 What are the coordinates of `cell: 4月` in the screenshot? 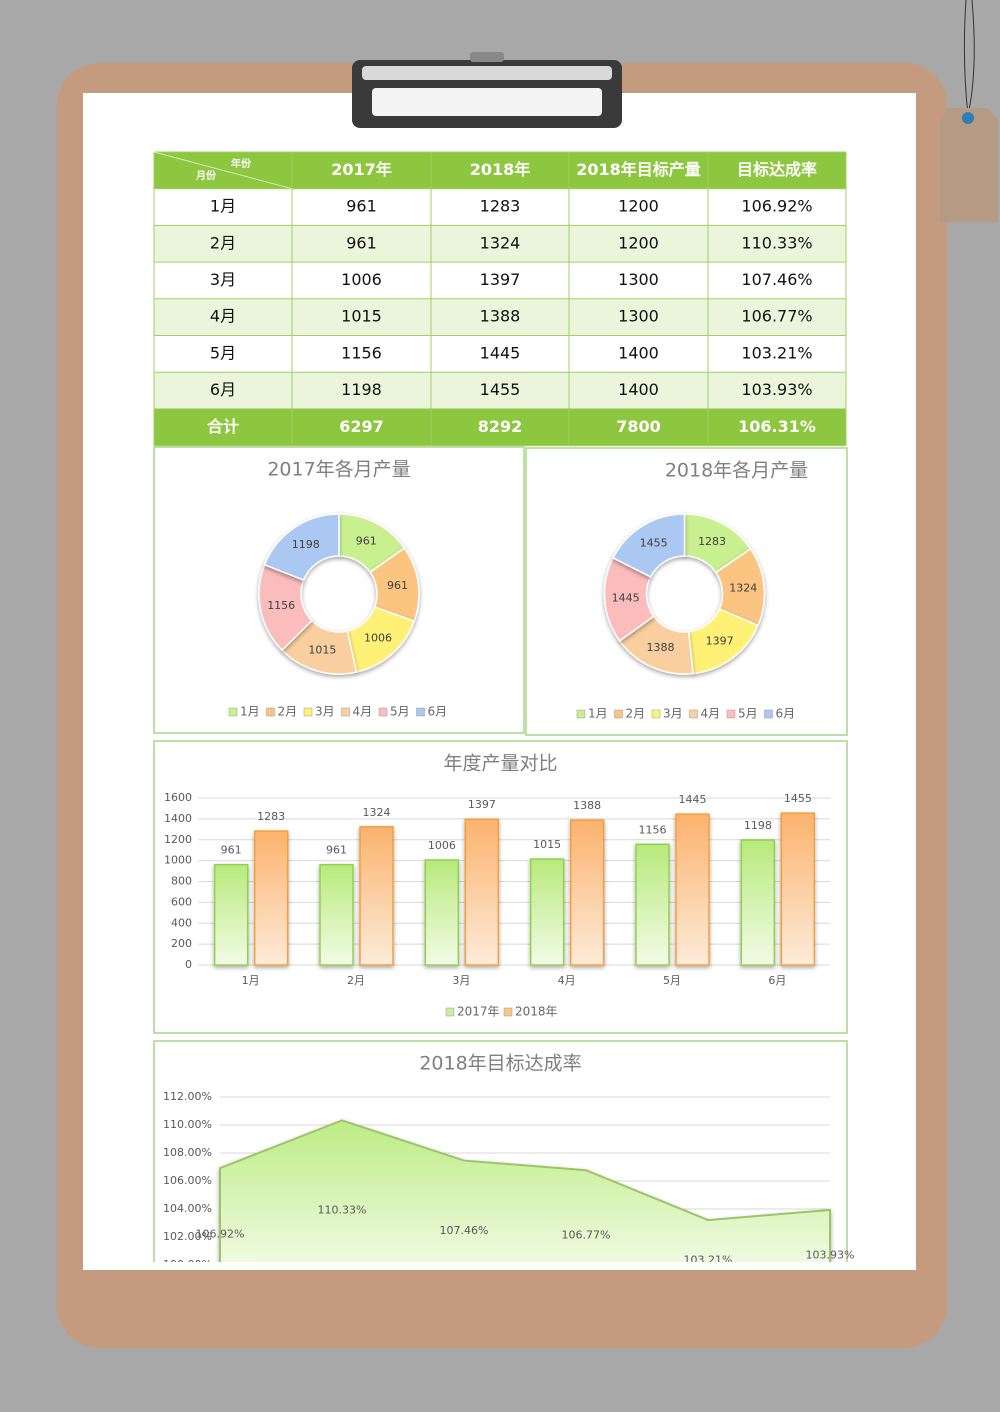 It's located at (223, 316).